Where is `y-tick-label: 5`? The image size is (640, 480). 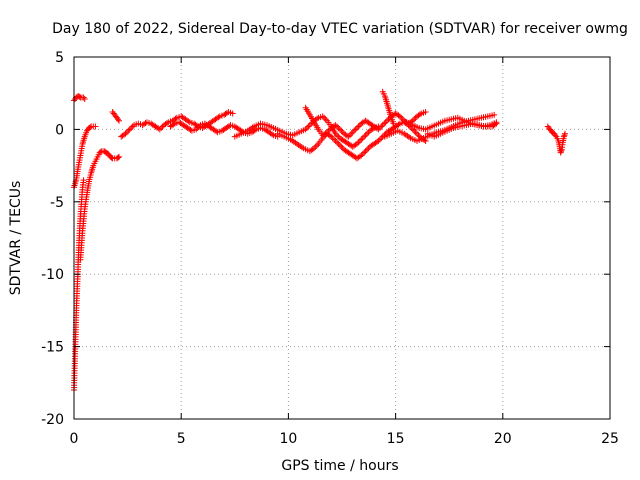
y-tick-label: 5 is located at coordinates (59, 58).